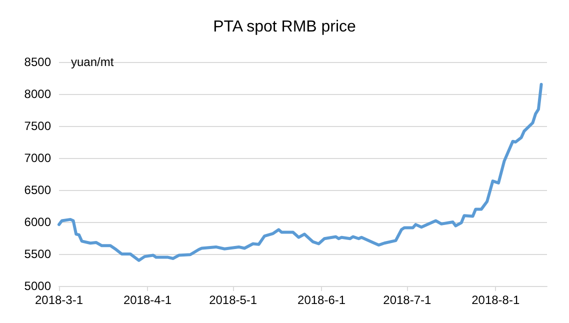 The width and height of the screenshot is (569, 323). Describe the element at coordinates (38, 62) in the screenshot. I see `y-tick-label: 8500` at that location.